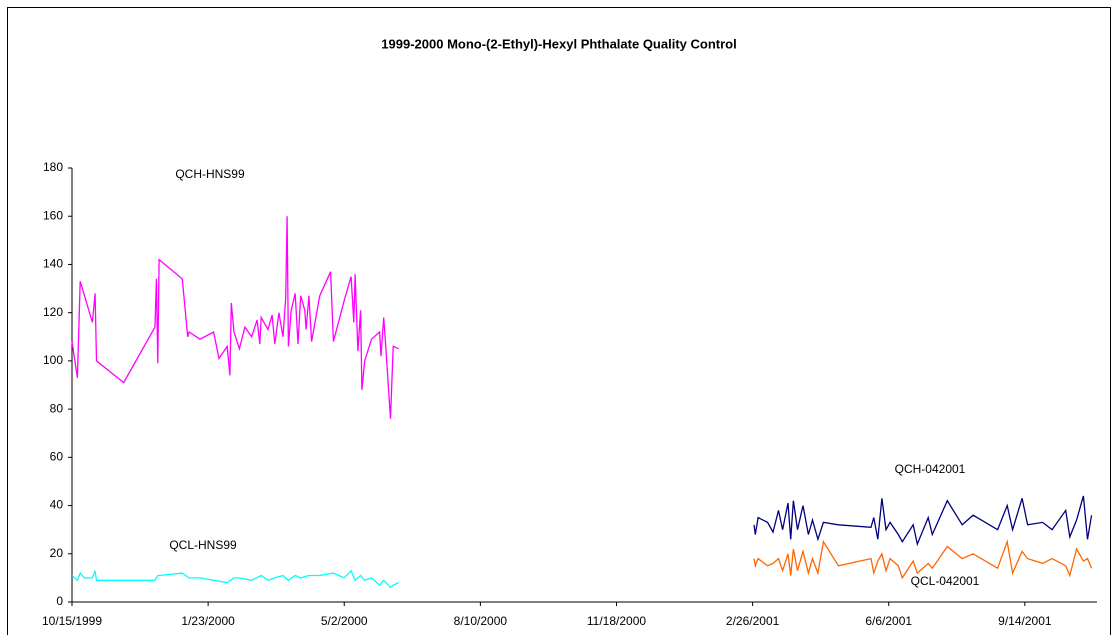 Image resolution: width=1118 pixels, height=640 pixels. Describe the element at coordinates (930, 469) in the screenshot. I see `series-label: QCH-042001` at that location.